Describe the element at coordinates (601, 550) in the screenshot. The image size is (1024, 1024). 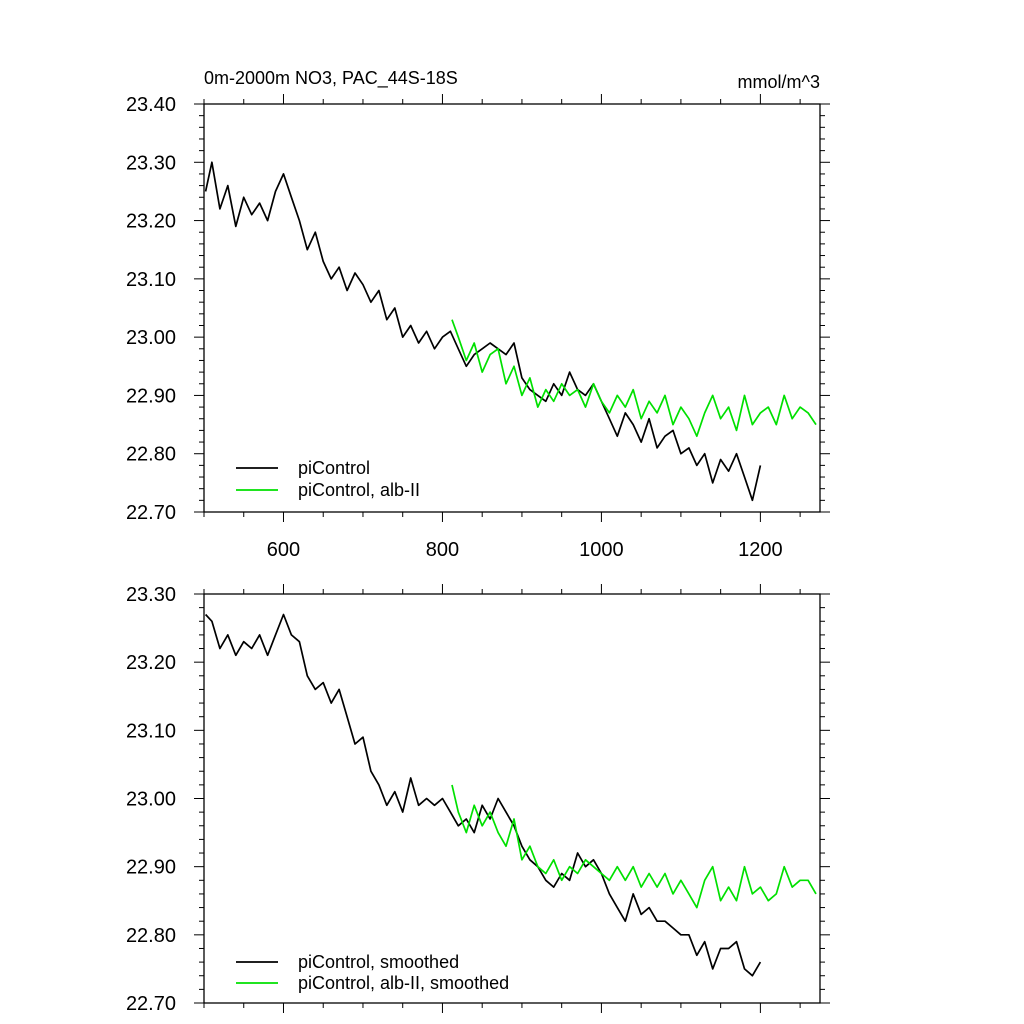
I see `x-tick-label: 1000` at that location.